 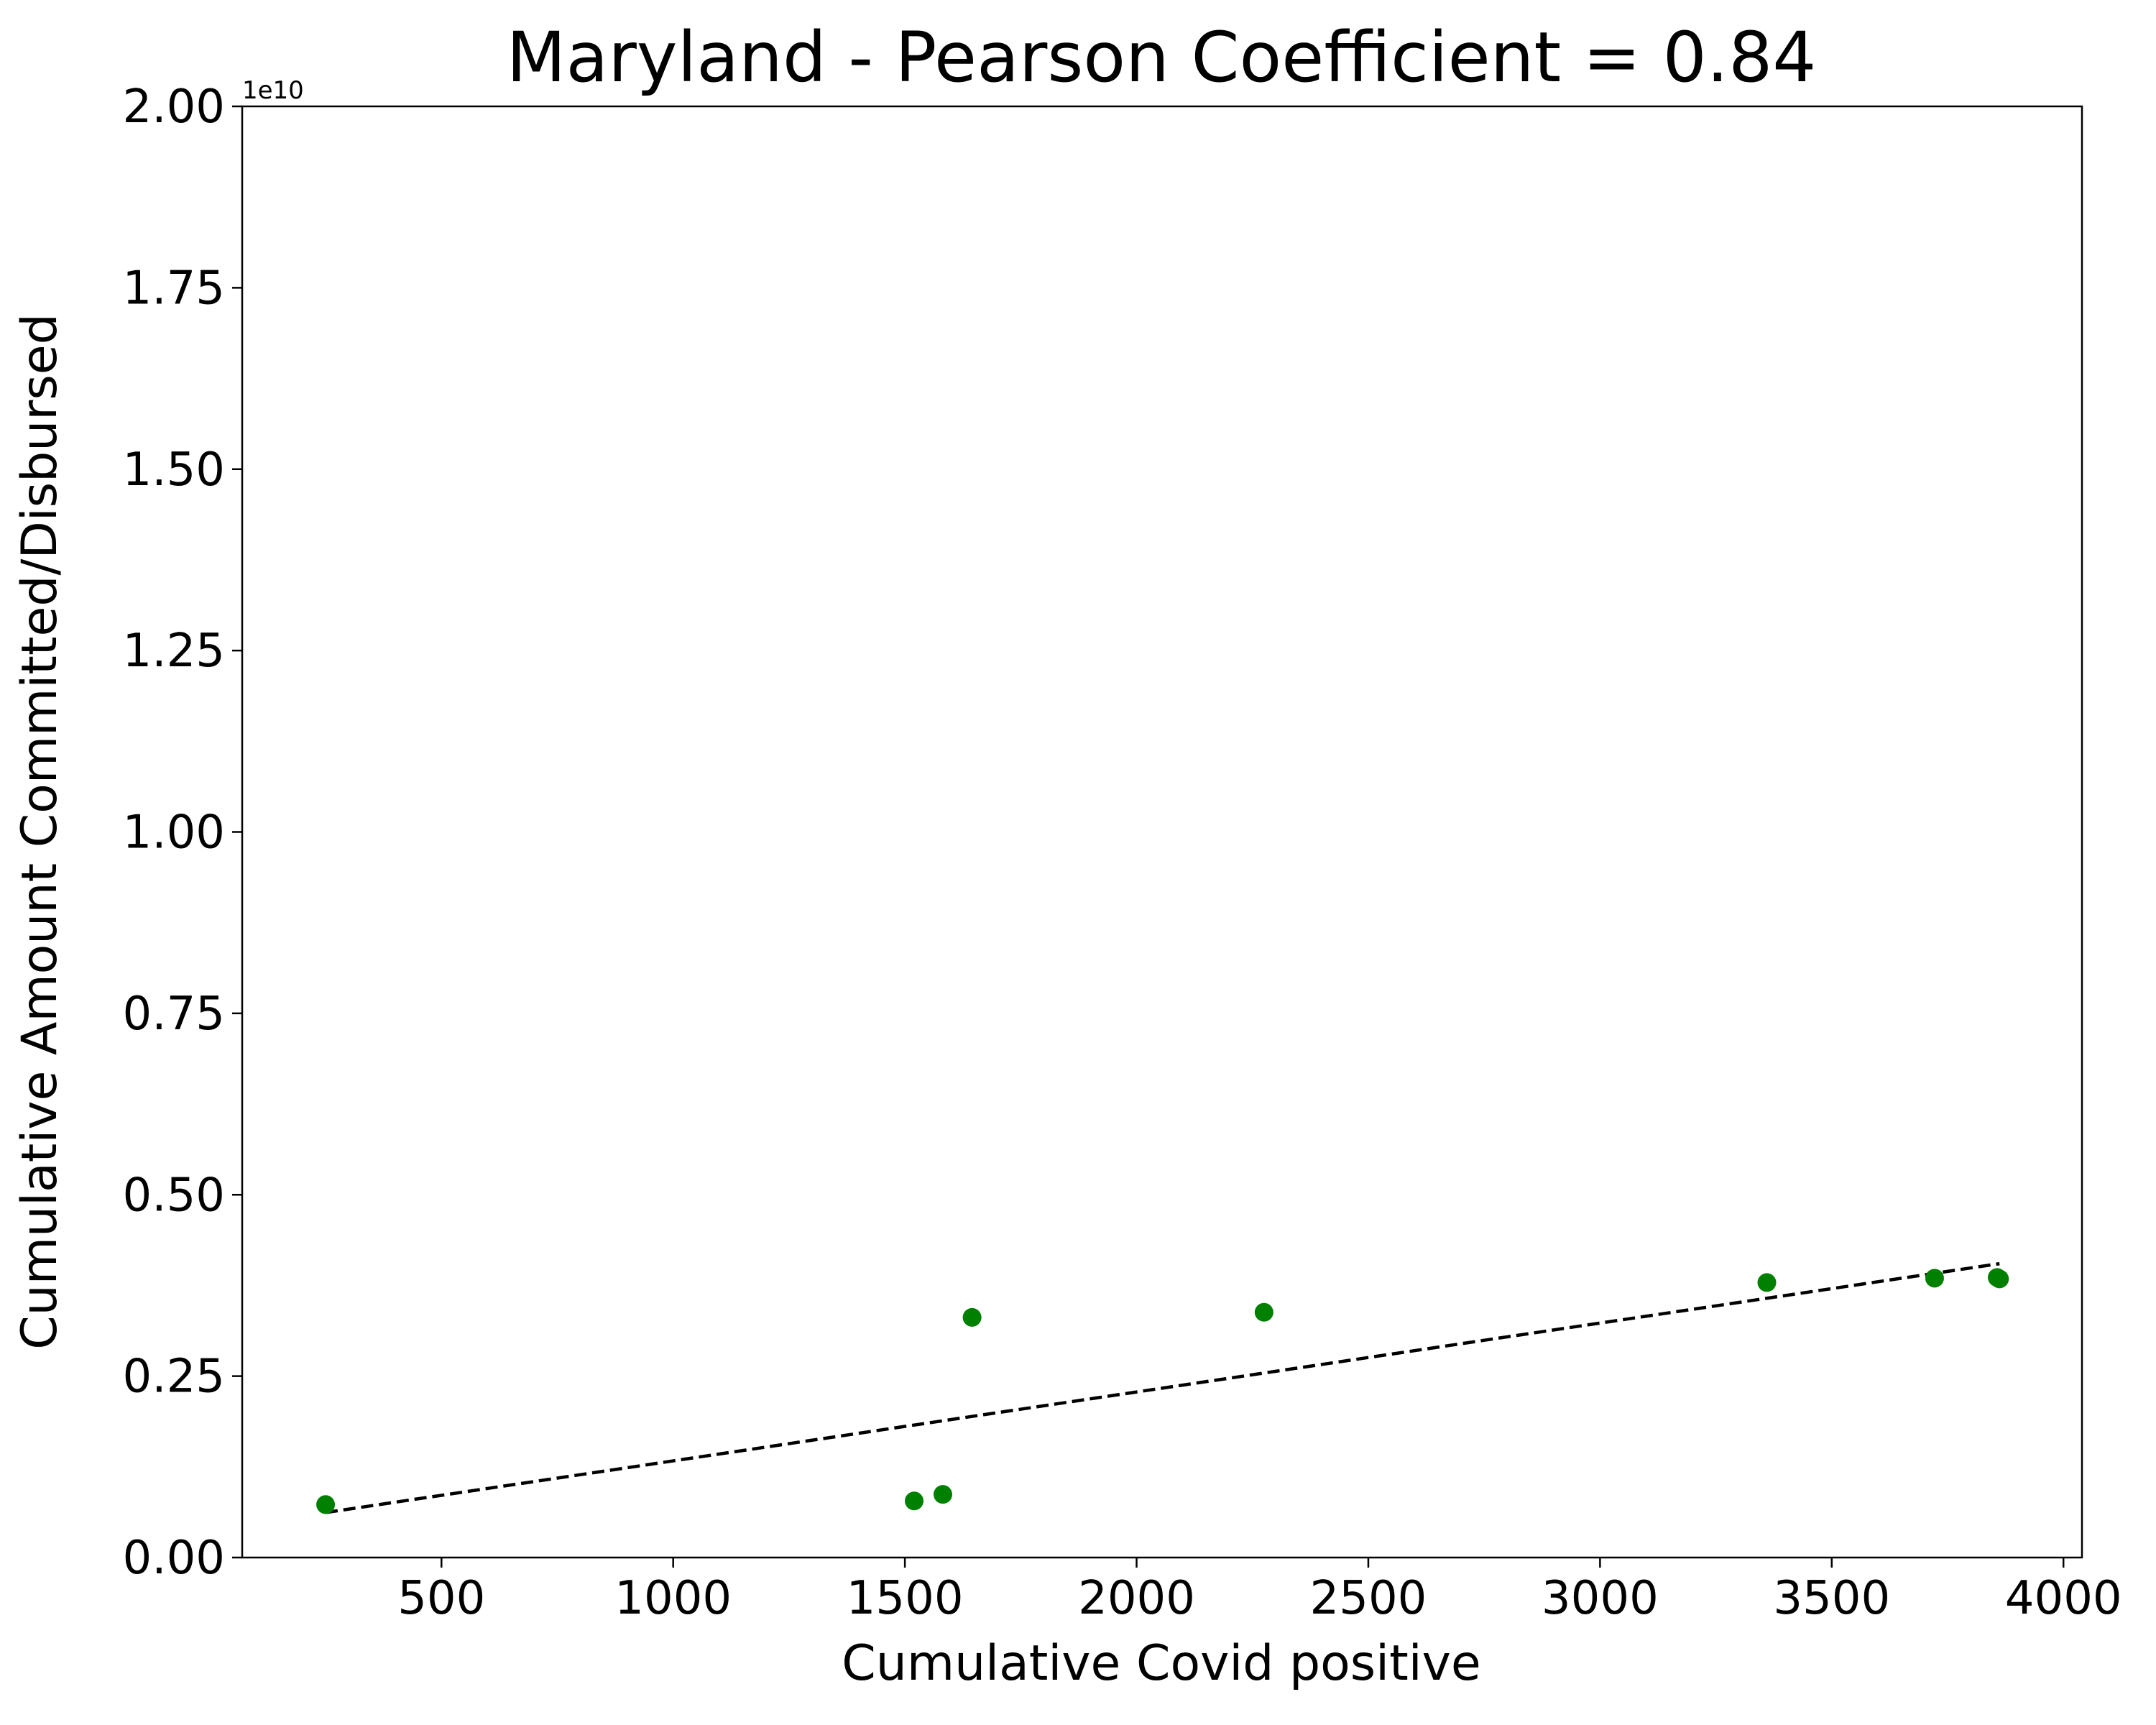 I want to click on x-axis: 500 1000 1500 2000 2500 3000 3500 4000, so click(x=1259, y=1591).